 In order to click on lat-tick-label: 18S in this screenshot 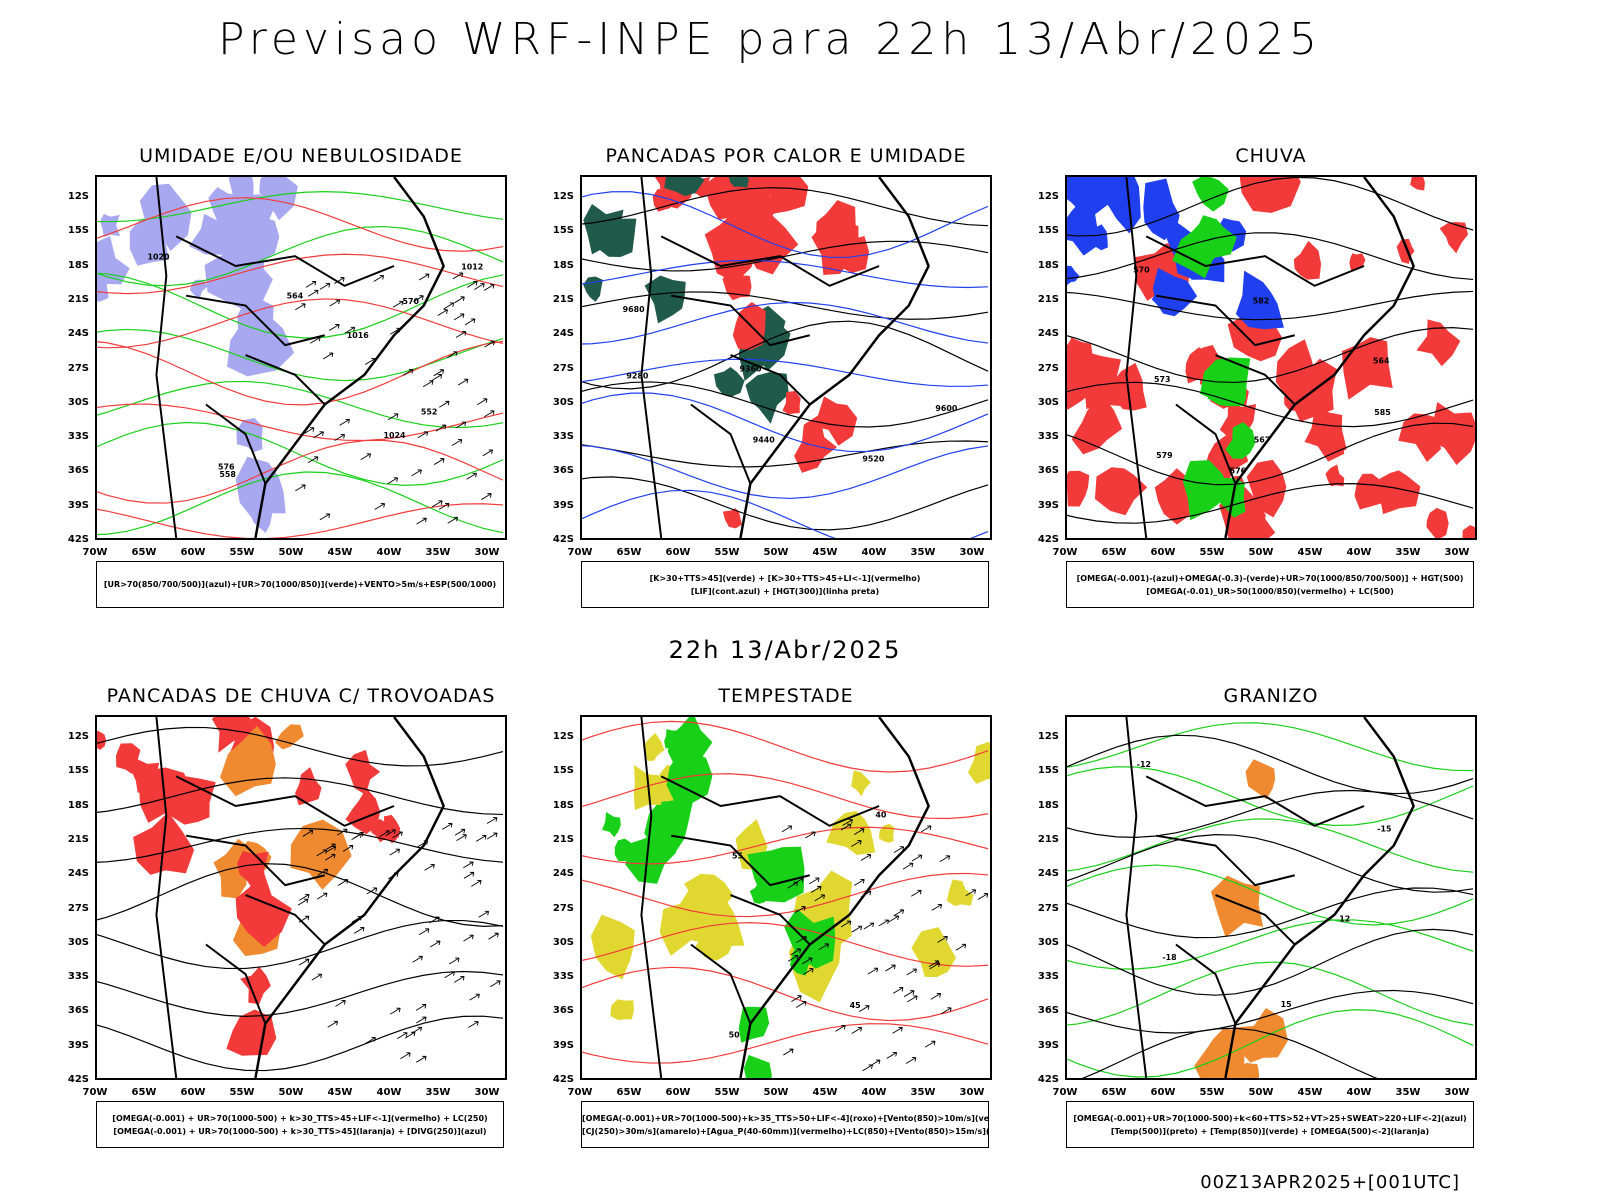, I will do `click(78, 805)`.